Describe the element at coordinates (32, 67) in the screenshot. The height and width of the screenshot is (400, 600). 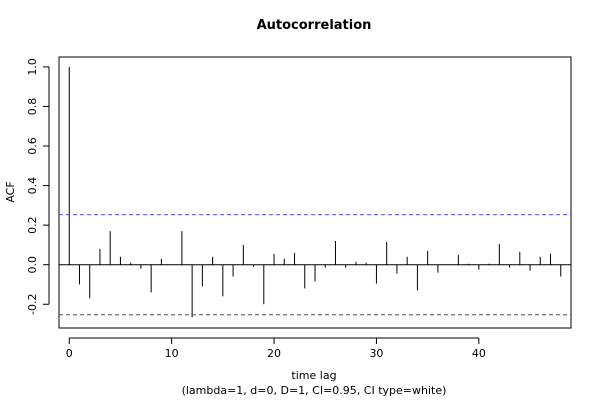
I see `y-tick-label: 1.0` at that location.